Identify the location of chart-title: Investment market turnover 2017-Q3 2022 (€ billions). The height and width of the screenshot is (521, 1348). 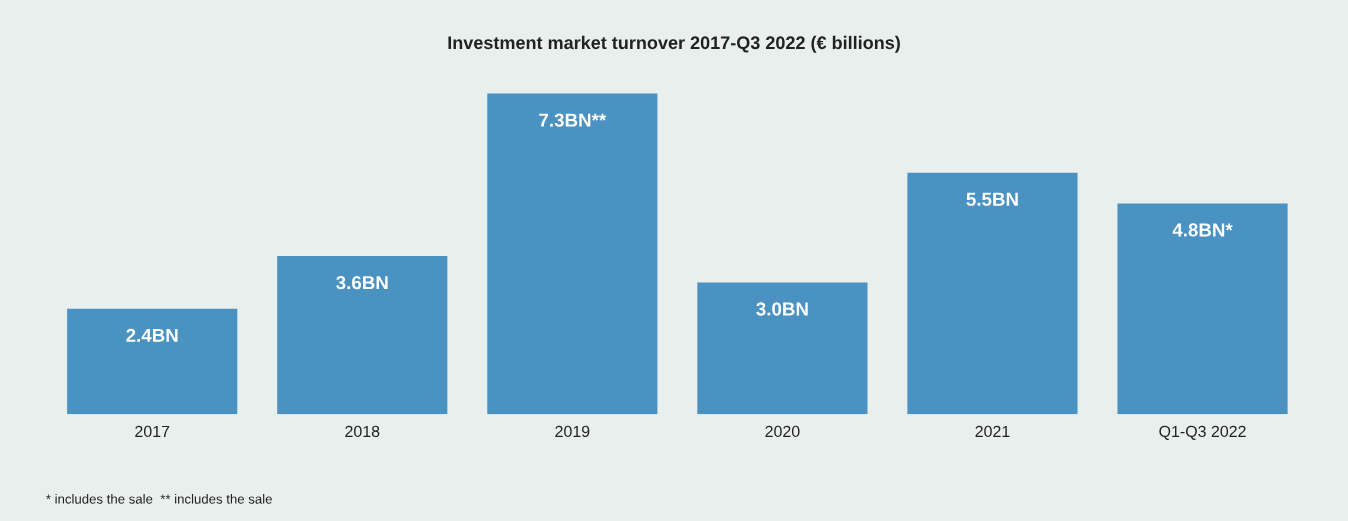
(674, 44).